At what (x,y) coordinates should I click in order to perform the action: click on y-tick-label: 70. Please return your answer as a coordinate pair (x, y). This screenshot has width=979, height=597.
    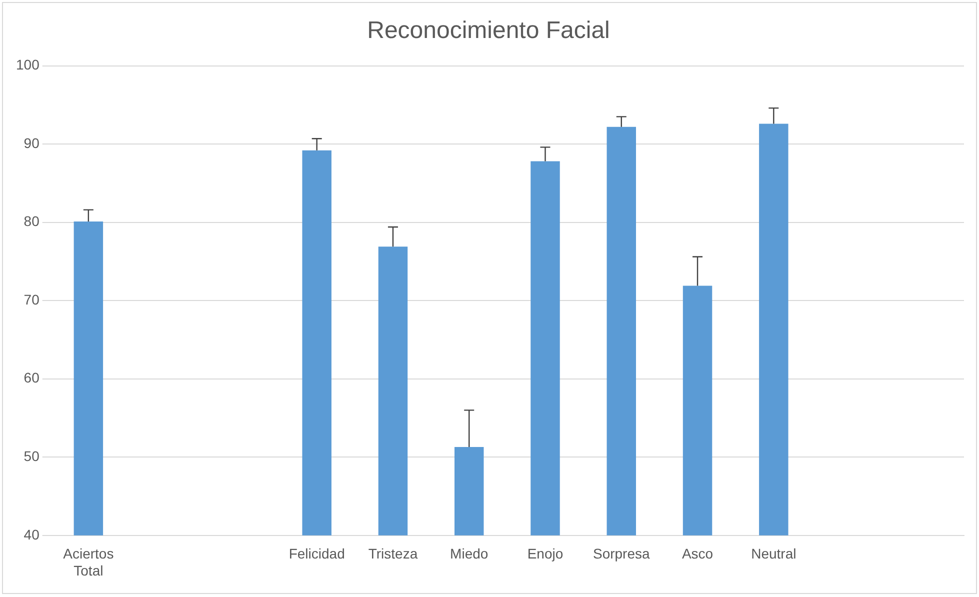
    Looking at the image, I should click on (32, 299).